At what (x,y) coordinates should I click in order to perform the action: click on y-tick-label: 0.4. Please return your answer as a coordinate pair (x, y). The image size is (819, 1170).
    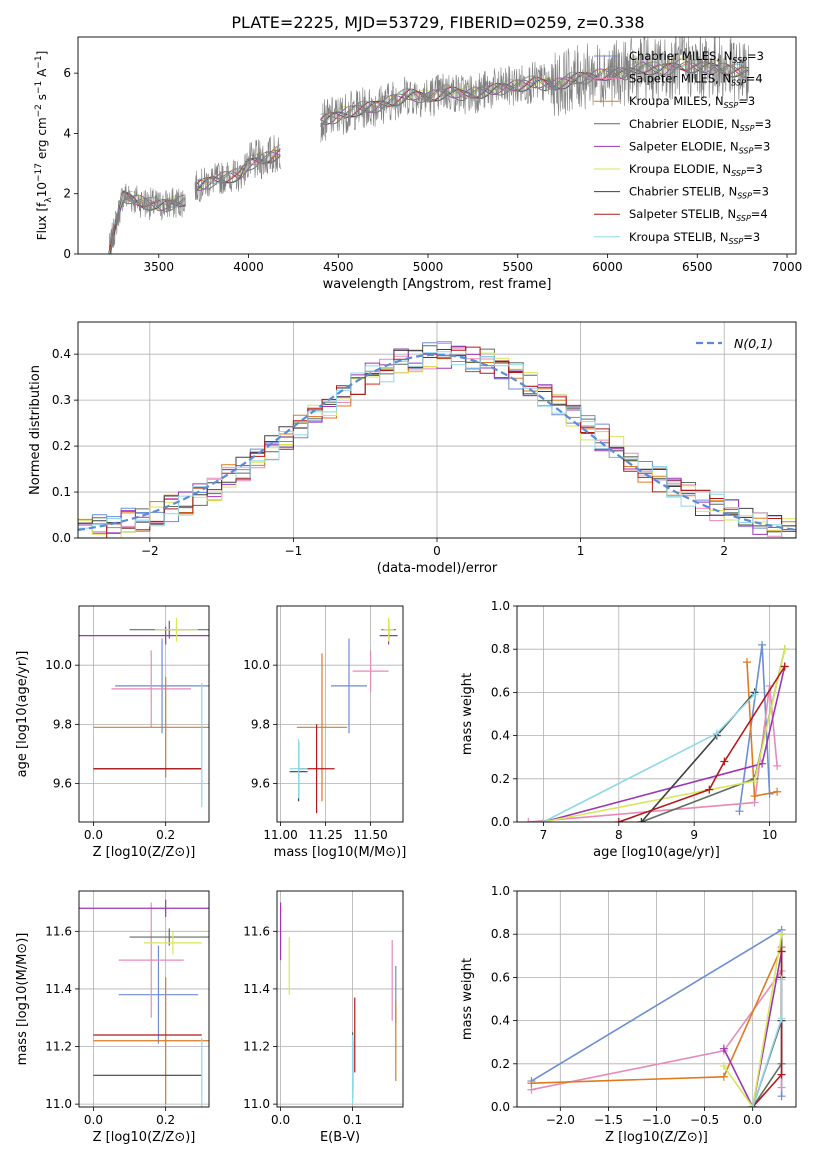
    Looking at the image, I should click on (61, 354).